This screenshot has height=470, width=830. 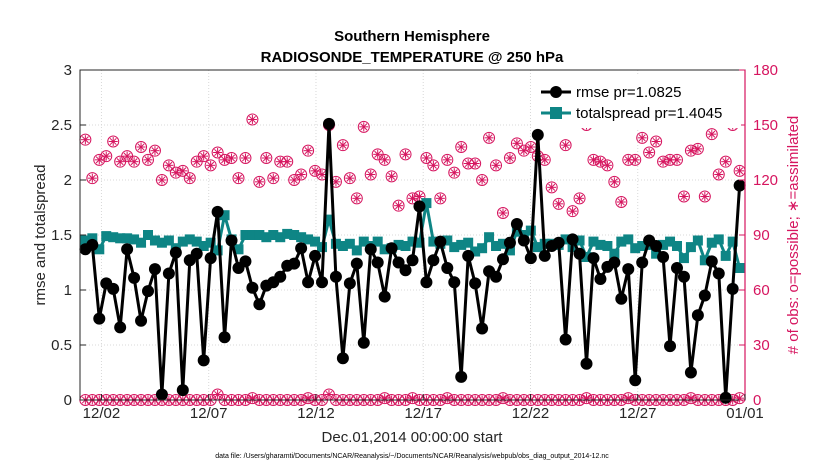 I want to click on legend-box, so click(x=636, y=102).